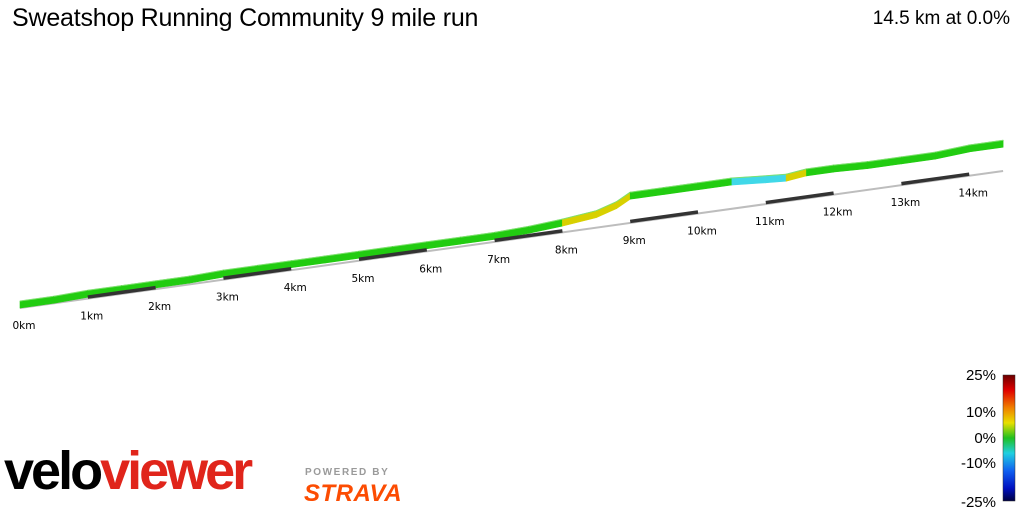 Image resolution: width=1024 pixels, height=512 pixels. What do you see at coordinates (245, 18) in the screenshot?
I see `route-title: Sweatshop Running Community 9 mile run` at bounding box center [245, 18].